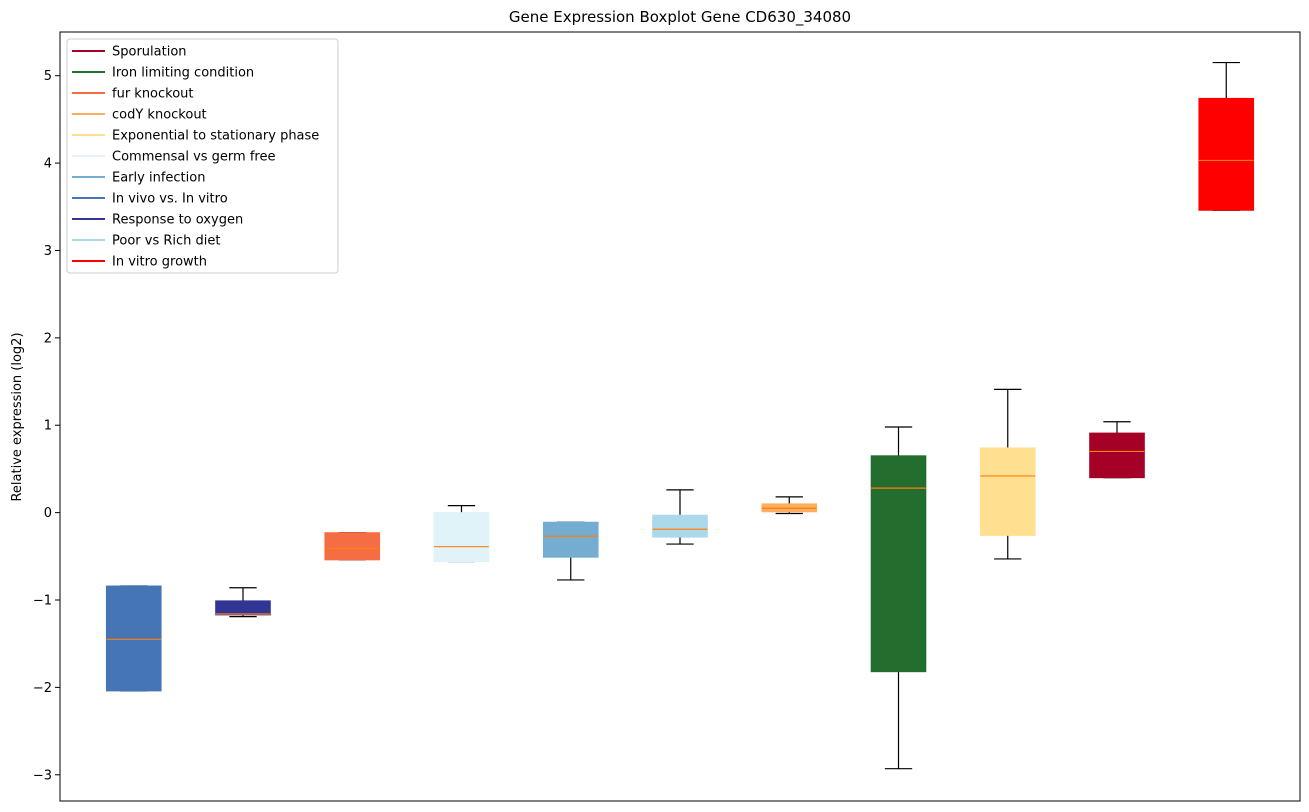 The image size is (1309, 812). I want to click on legend-item: Sporulation, so click(129, 52).